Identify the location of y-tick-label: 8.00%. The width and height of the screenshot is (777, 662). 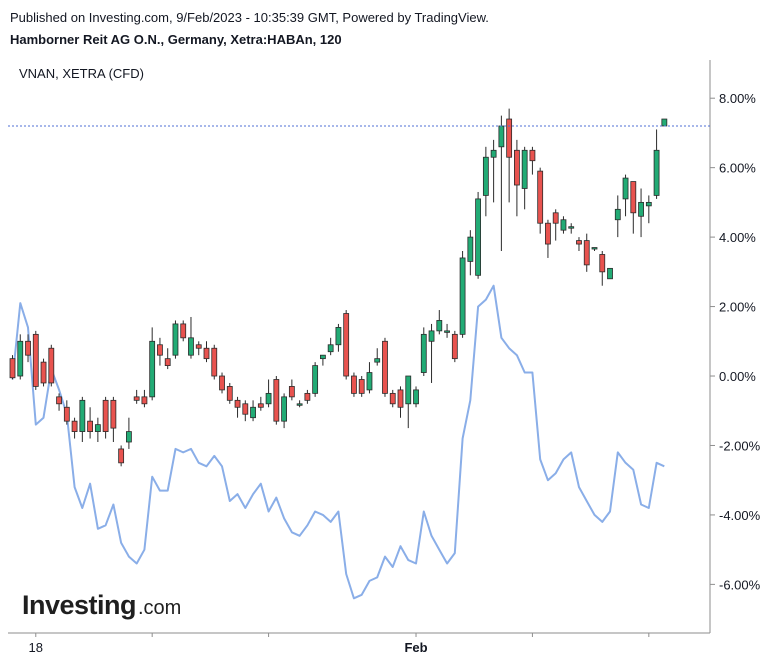
(737, 98).